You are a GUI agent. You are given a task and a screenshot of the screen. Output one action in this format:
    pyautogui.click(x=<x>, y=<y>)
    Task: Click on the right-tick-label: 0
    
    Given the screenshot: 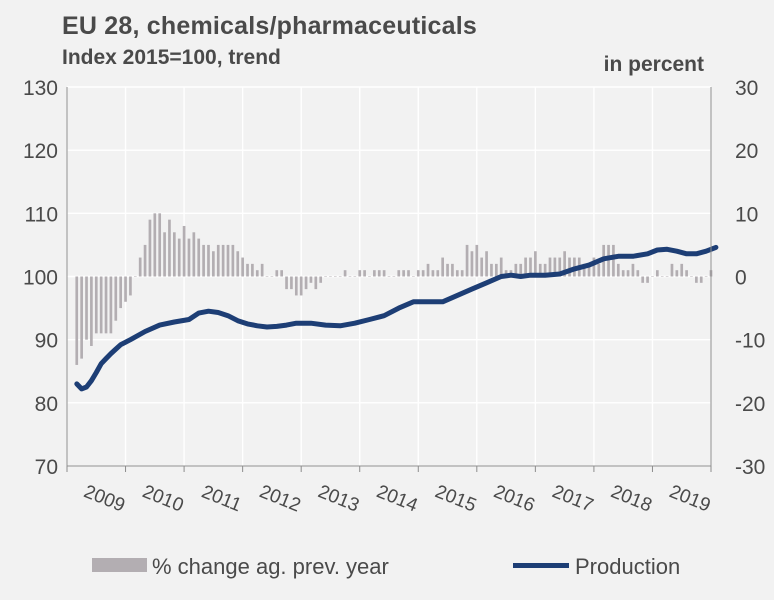 What is the action you would take?
    pyautogui.click(x=741, y=278)
    